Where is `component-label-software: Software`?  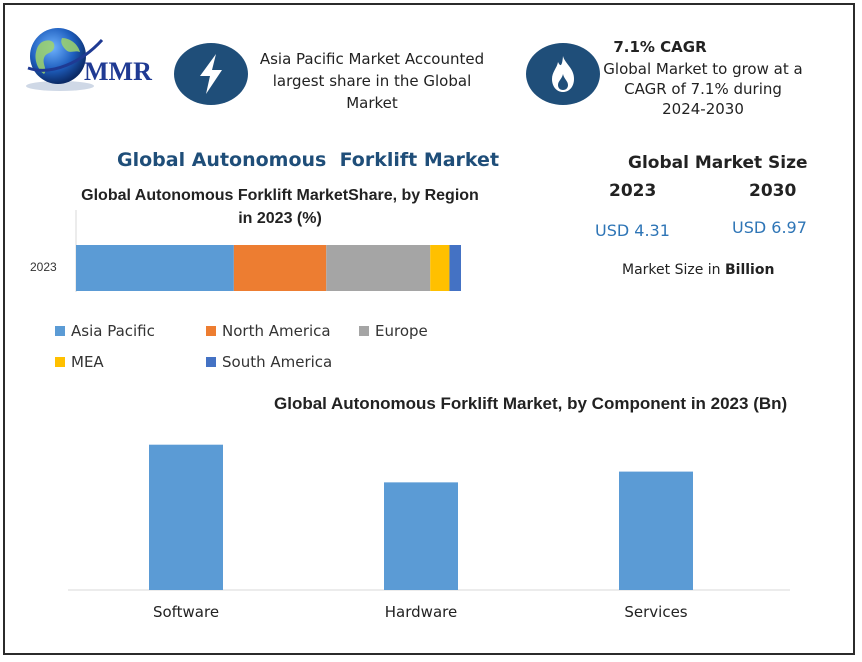 component-label-software: Software is located at coordinates (186, 612).